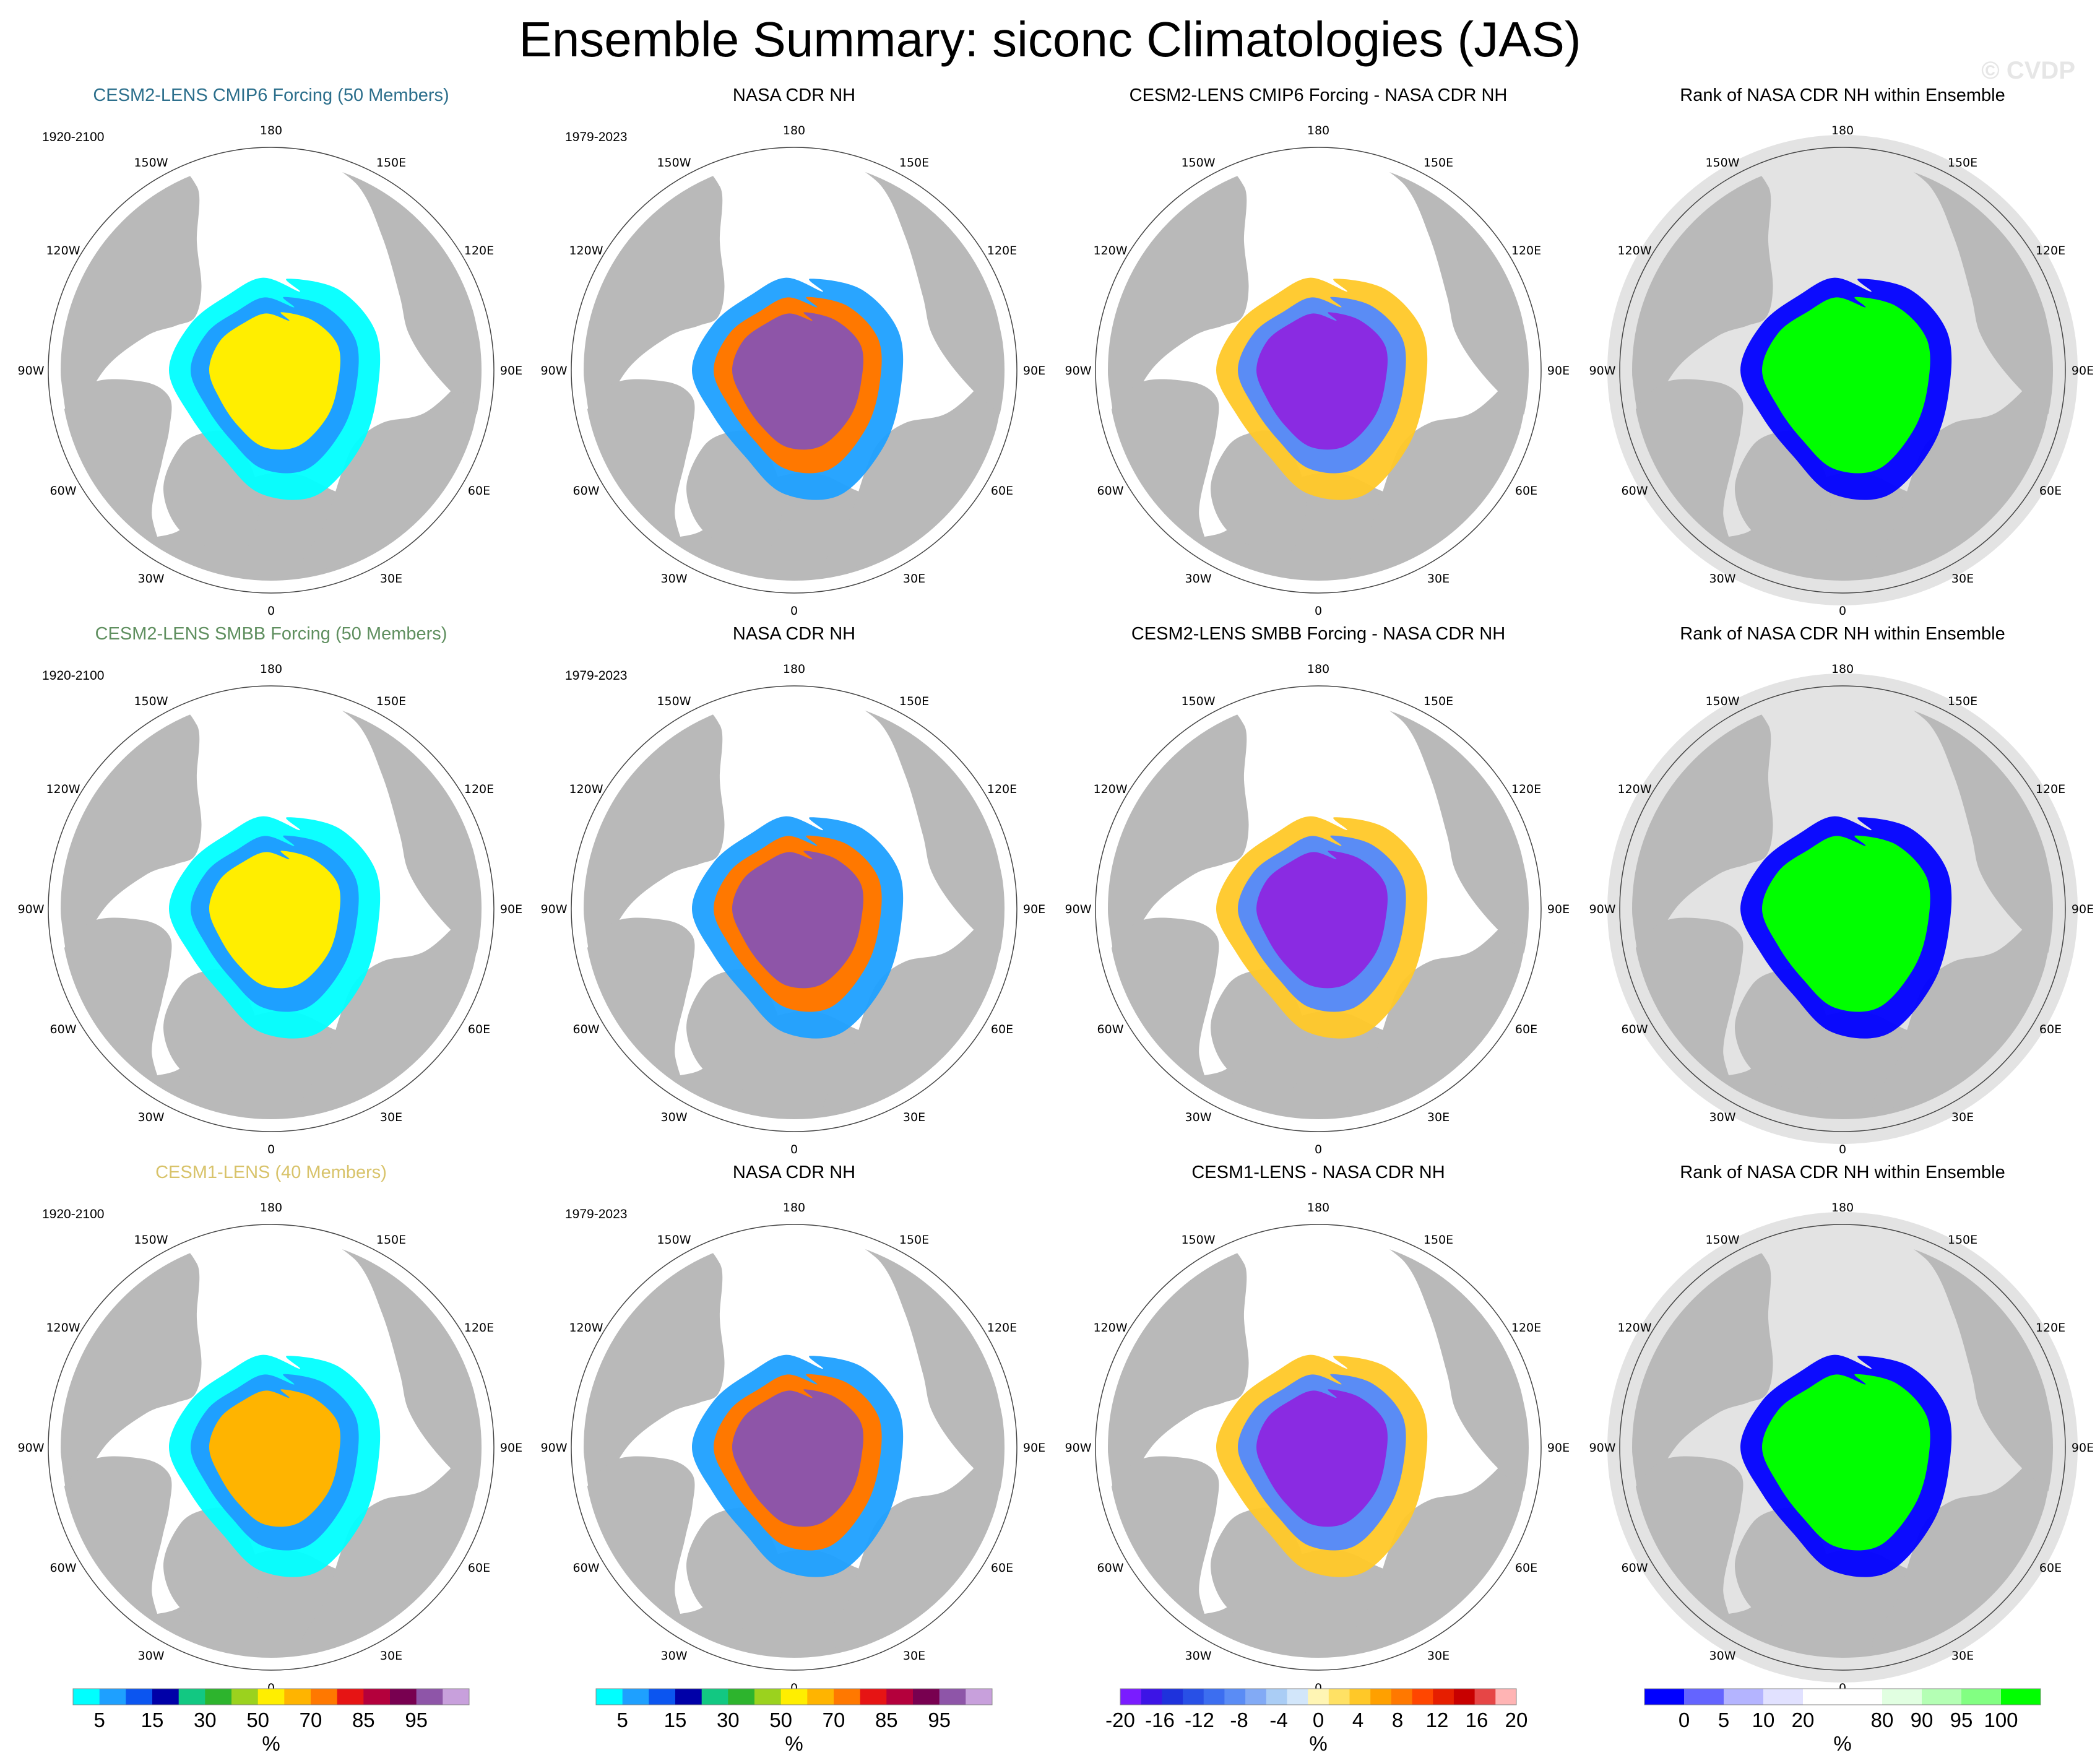 The height and width of the screenshot is (1763, 2100). What do you see at coordinates (939, 1720) in the screenshot?
I see `colorbar-tick-label: 95` at bounding box center [939, 1720].